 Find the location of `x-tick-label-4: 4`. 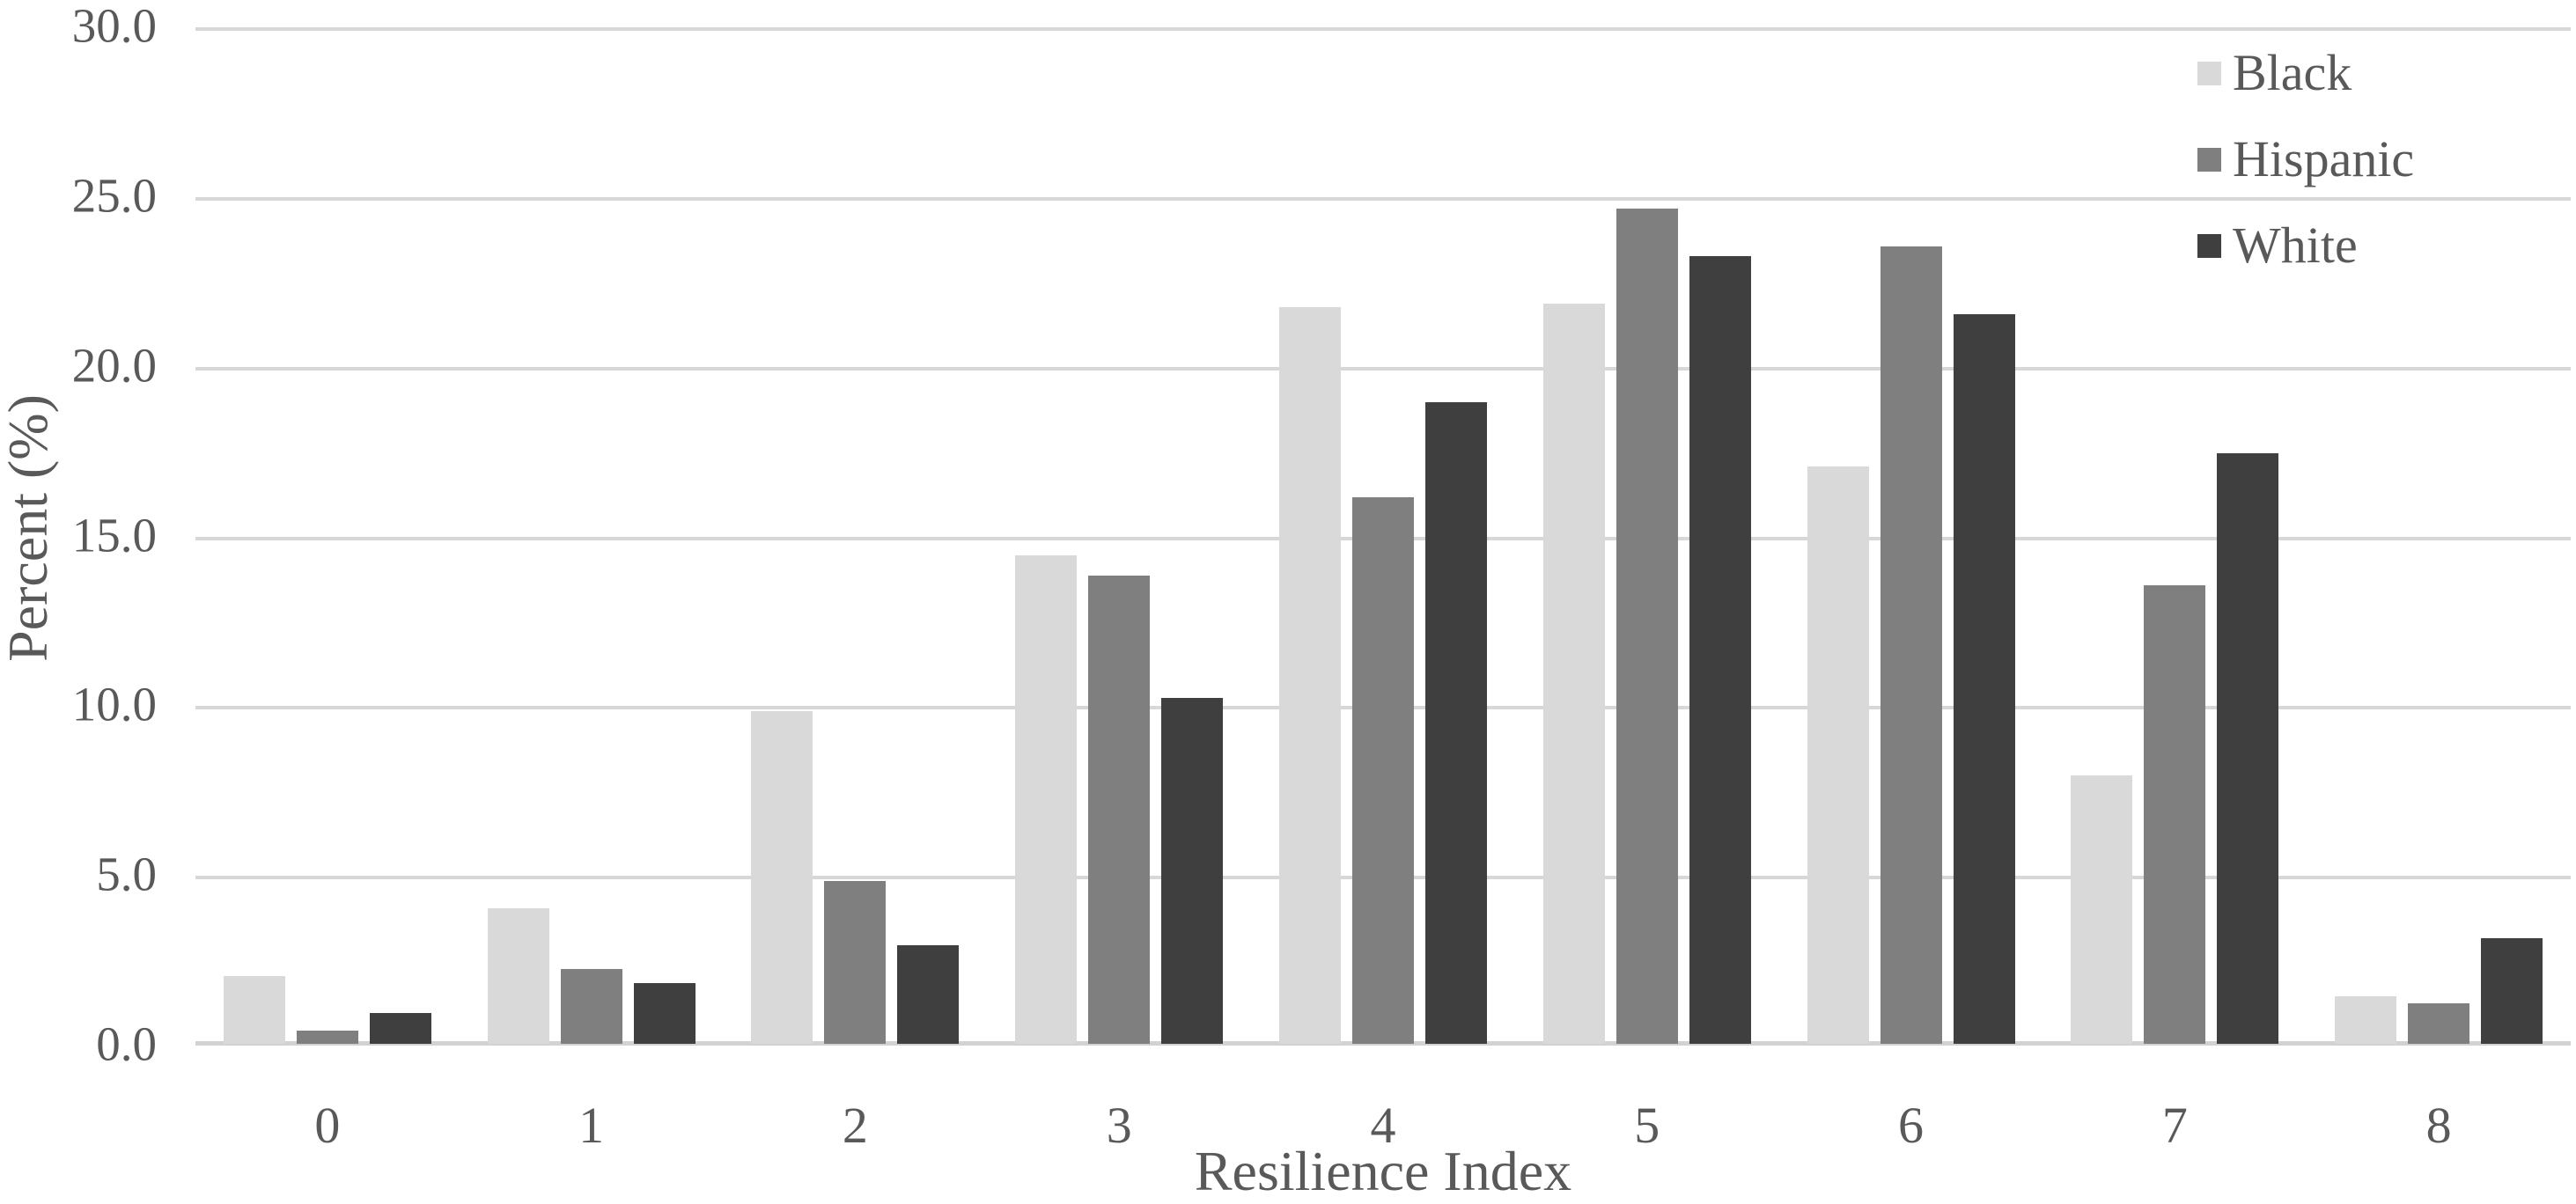

x-tick-label-4: 4 is located at coordinates (1383, 1125).